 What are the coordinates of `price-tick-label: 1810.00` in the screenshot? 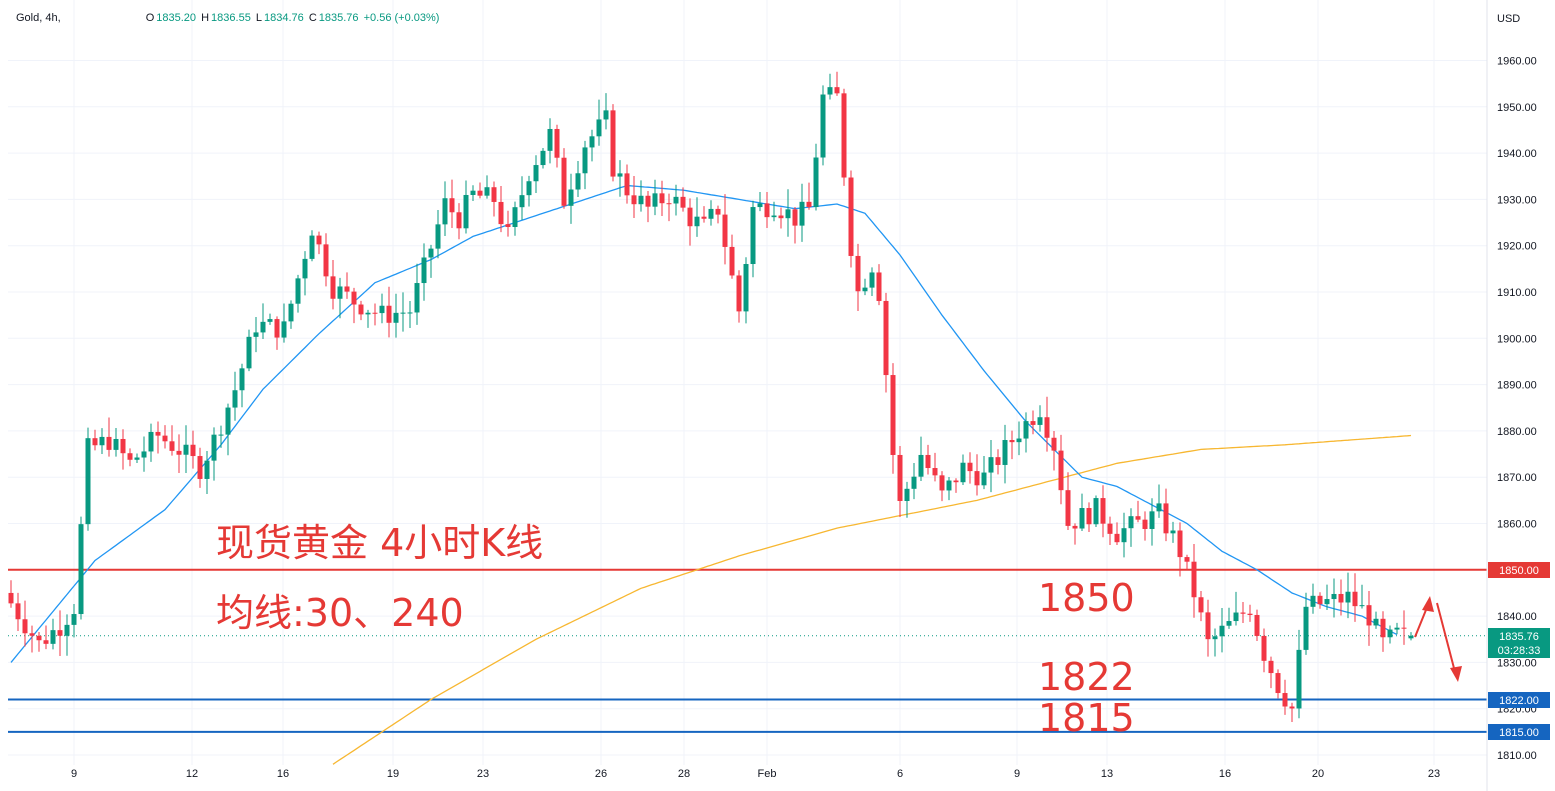 It's located at (1517, 756).